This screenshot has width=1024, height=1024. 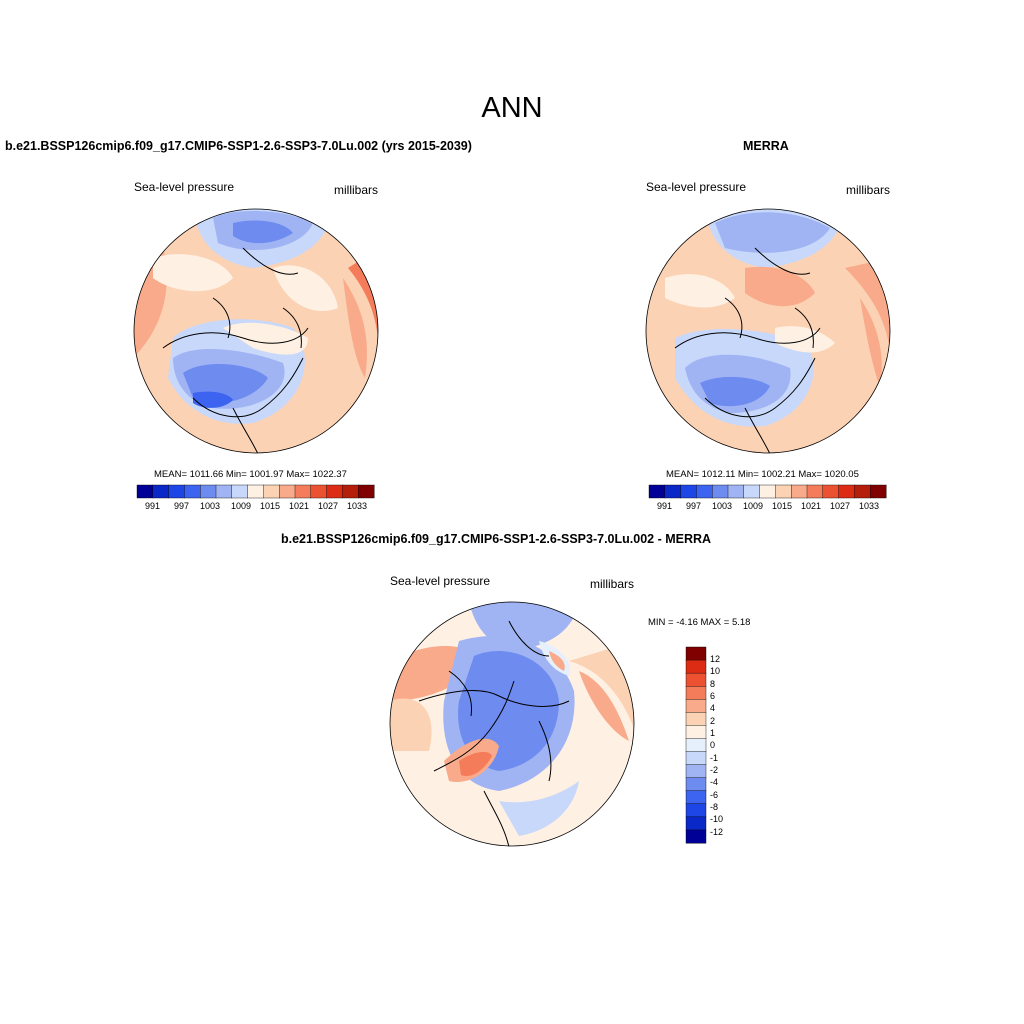 What do you see at coordinates (753, 506) in the screenshot?
I see `obs-colorbar-tick: 1009` at bounding box center [753, 506].